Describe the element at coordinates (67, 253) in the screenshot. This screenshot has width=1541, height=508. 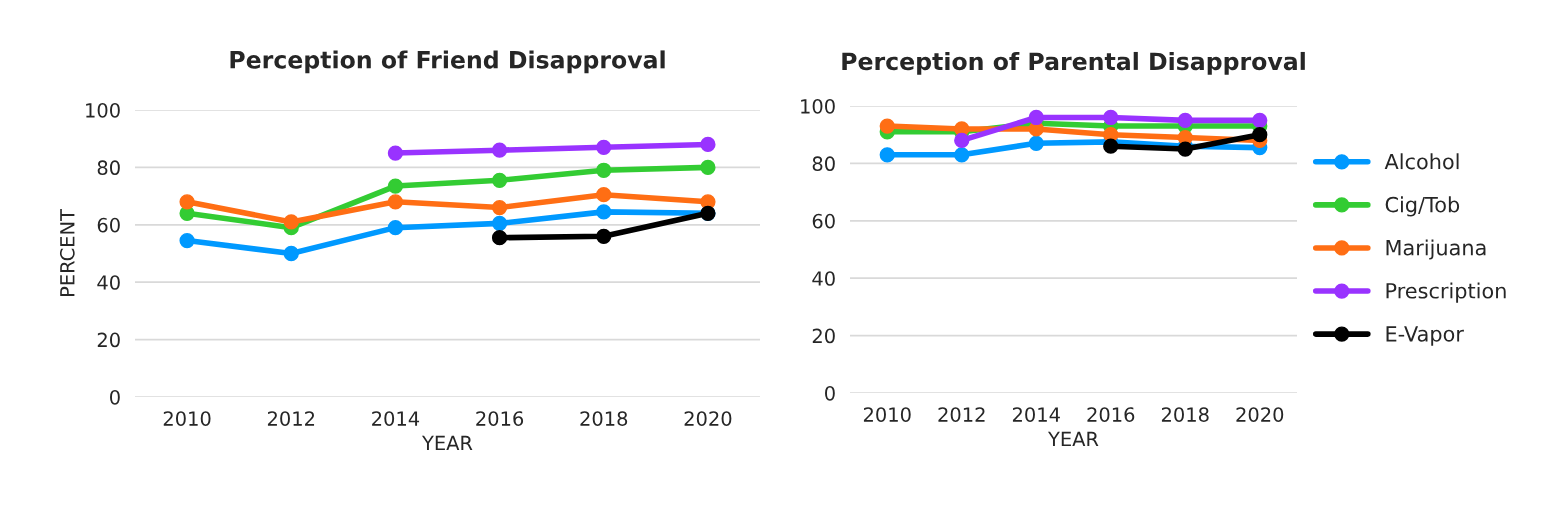
I see `y-axis-title: PERCENT` at that location.